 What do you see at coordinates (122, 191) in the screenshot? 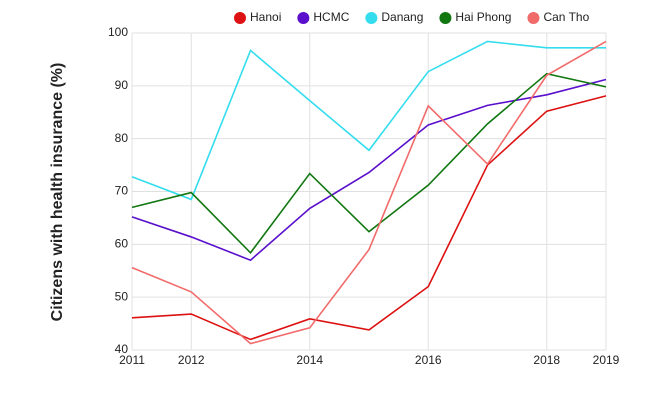
I see `y-tick-label: 70` at bounding box center [122, 191].